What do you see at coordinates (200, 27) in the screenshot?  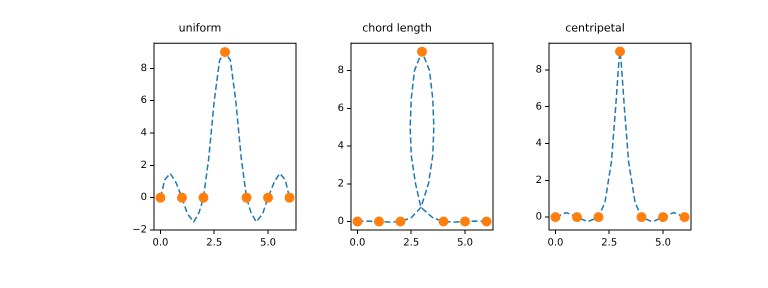 I see `chart-title: uniform` at bounding box center [200, 27].